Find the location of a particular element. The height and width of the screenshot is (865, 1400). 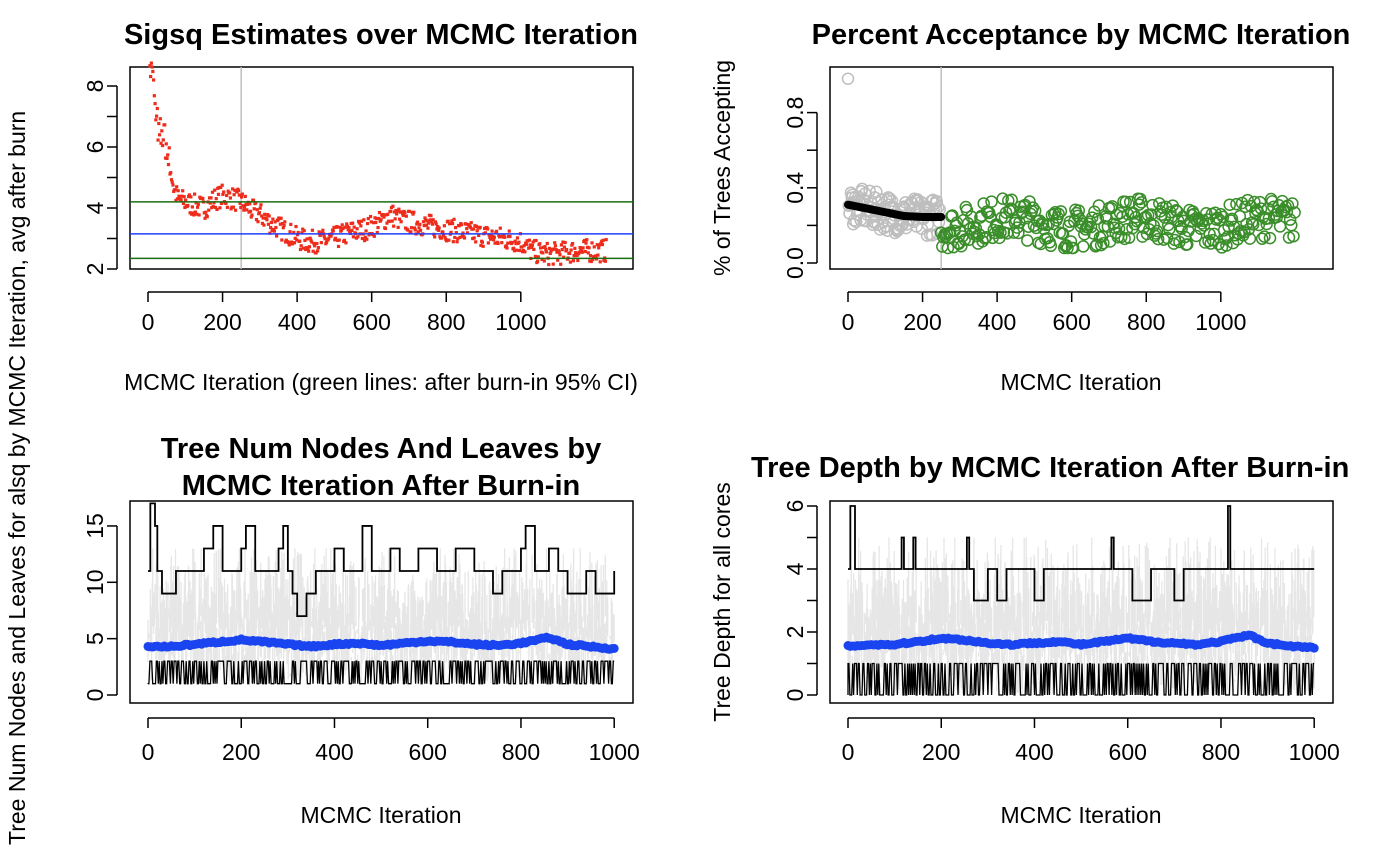

acceptance-plot-frame is located at coordinates (1081, 168).